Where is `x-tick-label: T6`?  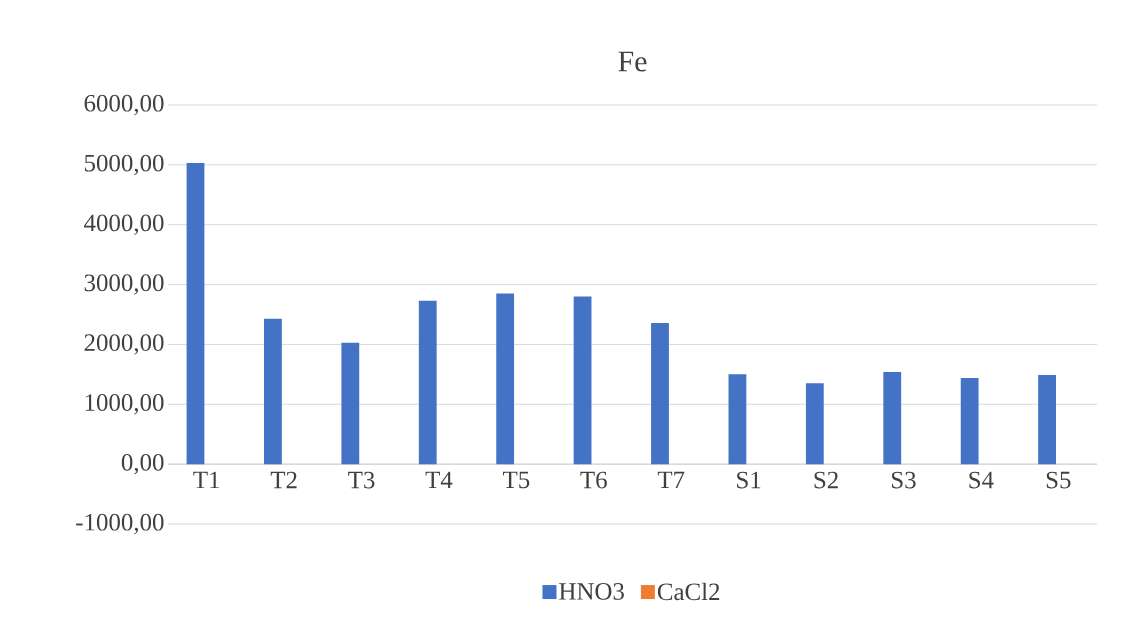 x-tick-label: T6 is located at coordinates (593, 480).